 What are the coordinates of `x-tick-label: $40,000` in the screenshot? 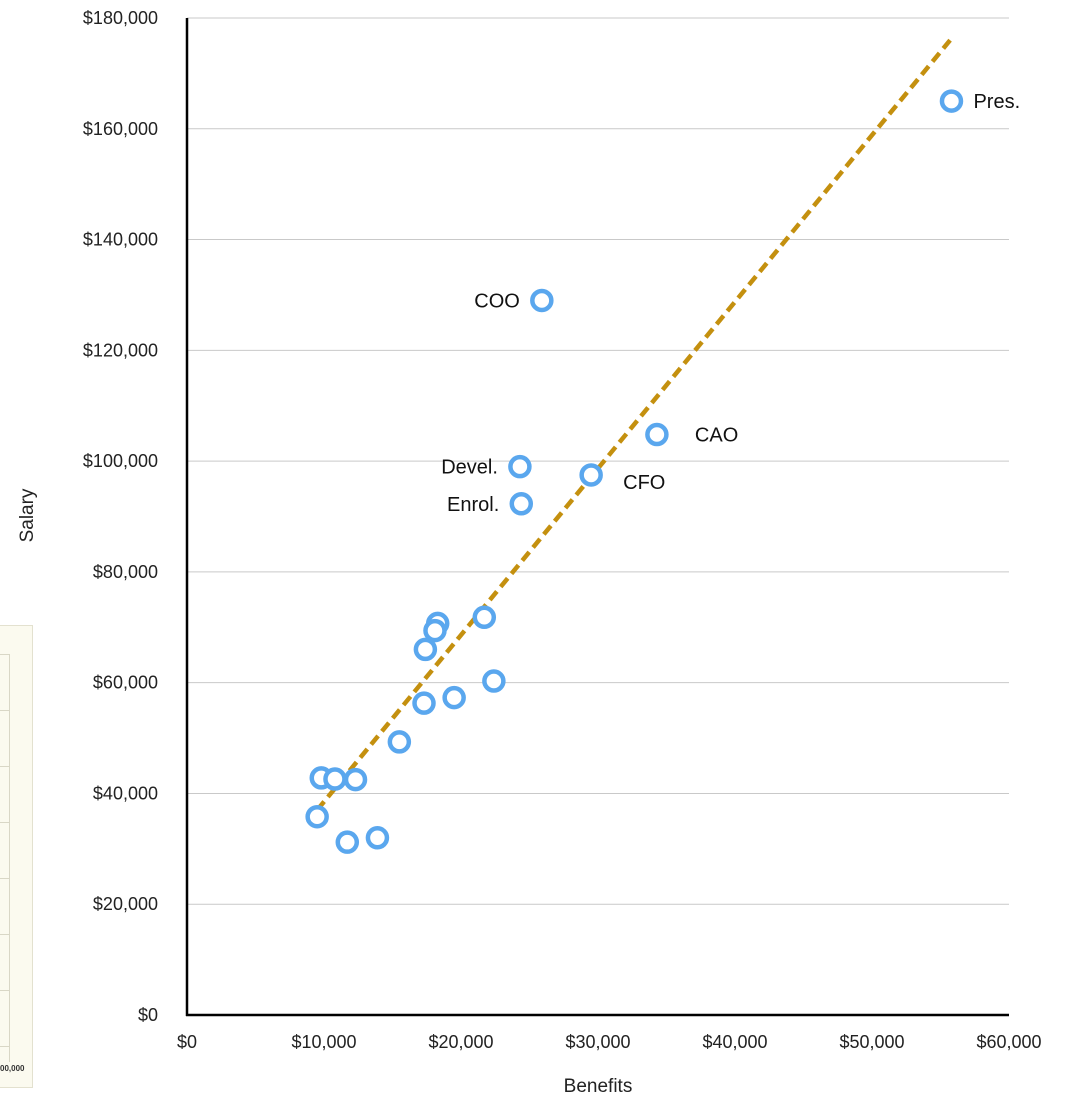 It's located at (734, 1042).